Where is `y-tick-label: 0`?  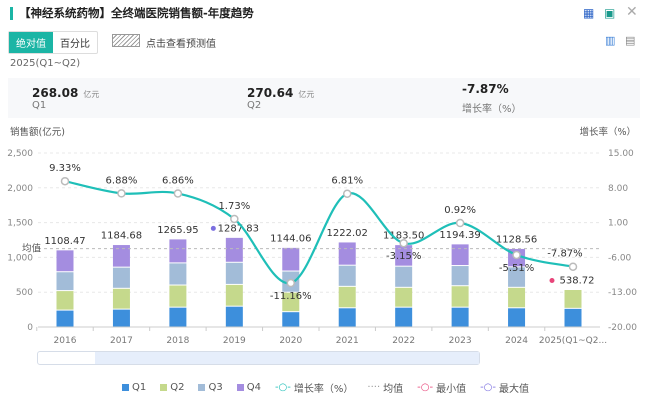 y-tick-label: 0 is located at coordinates (30, 328).